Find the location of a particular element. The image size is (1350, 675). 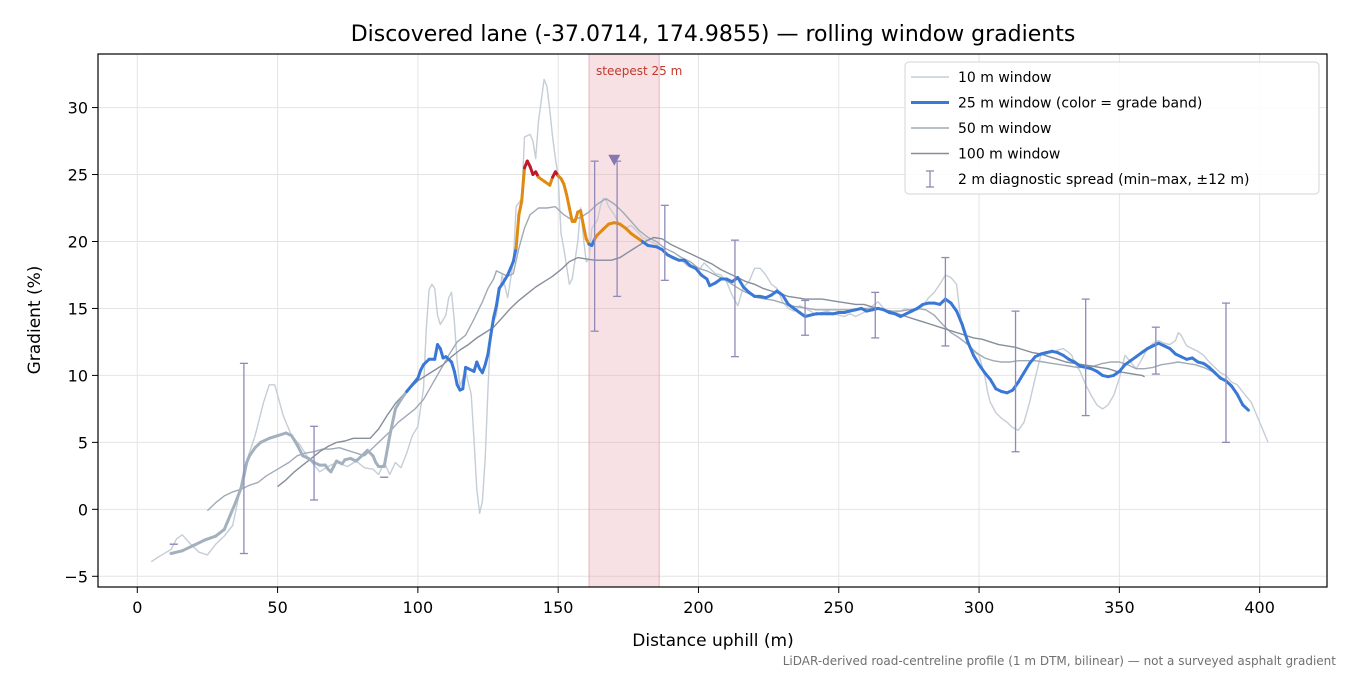

y-tick-label: 20 is located at coordinates (78, 241).